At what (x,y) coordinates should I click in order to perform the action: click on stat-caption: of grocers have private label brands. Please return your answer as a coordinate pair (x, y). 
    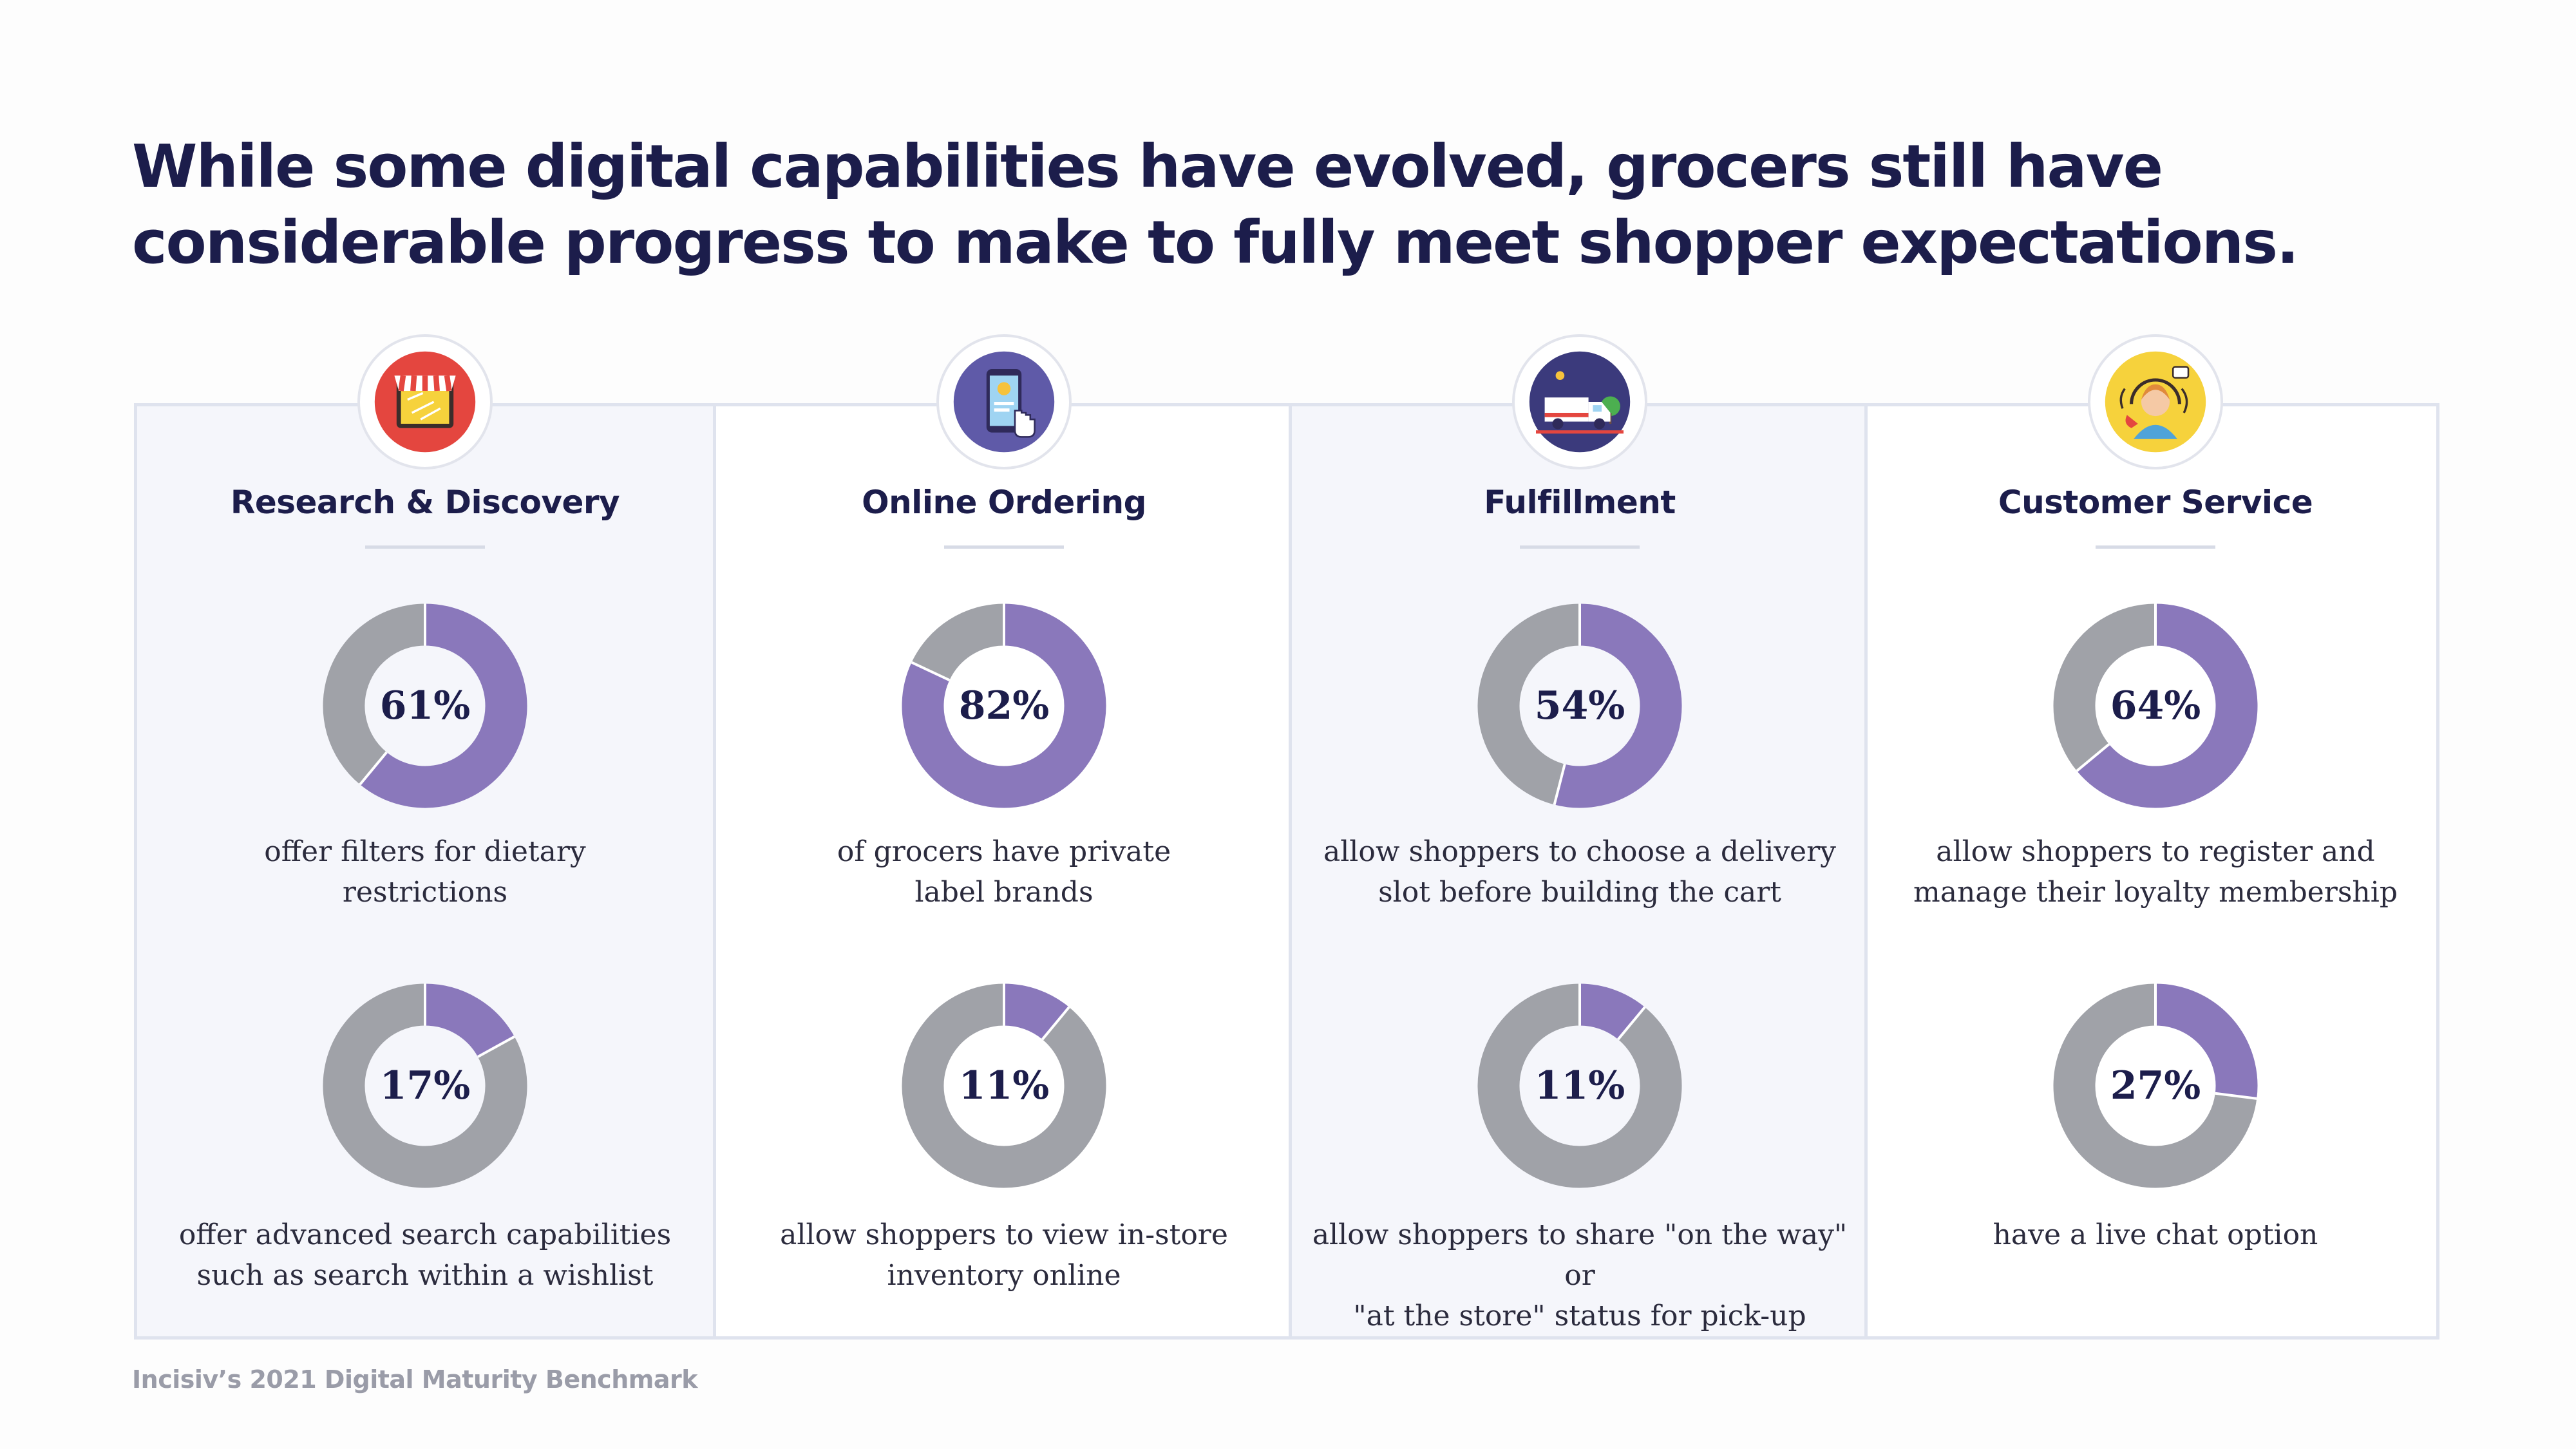
    Looking at the image, I should click on (1004, 872).